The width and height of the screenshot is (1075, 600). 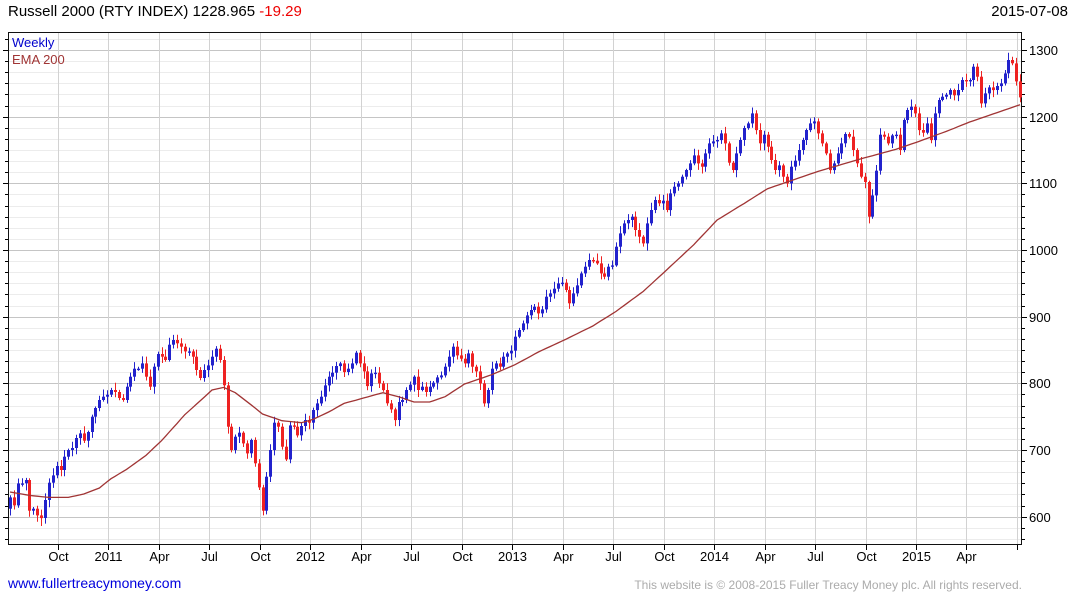 I want to click on instrument-name: Russell 2000 (RTY INDEX), so click(x=98, y=11).